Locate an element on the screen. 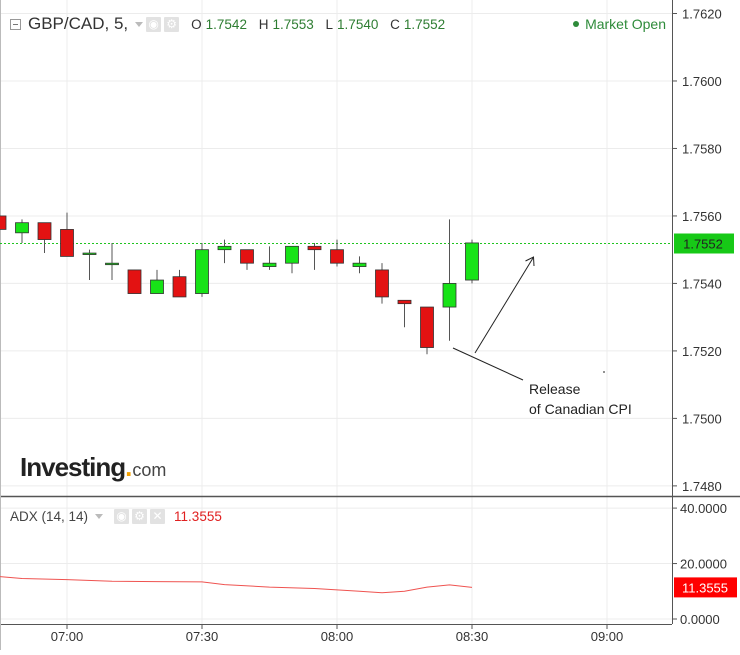 The height and width of the screenshot is (655, 740). close-icon: ✕ is located at coordinates (158, 516).